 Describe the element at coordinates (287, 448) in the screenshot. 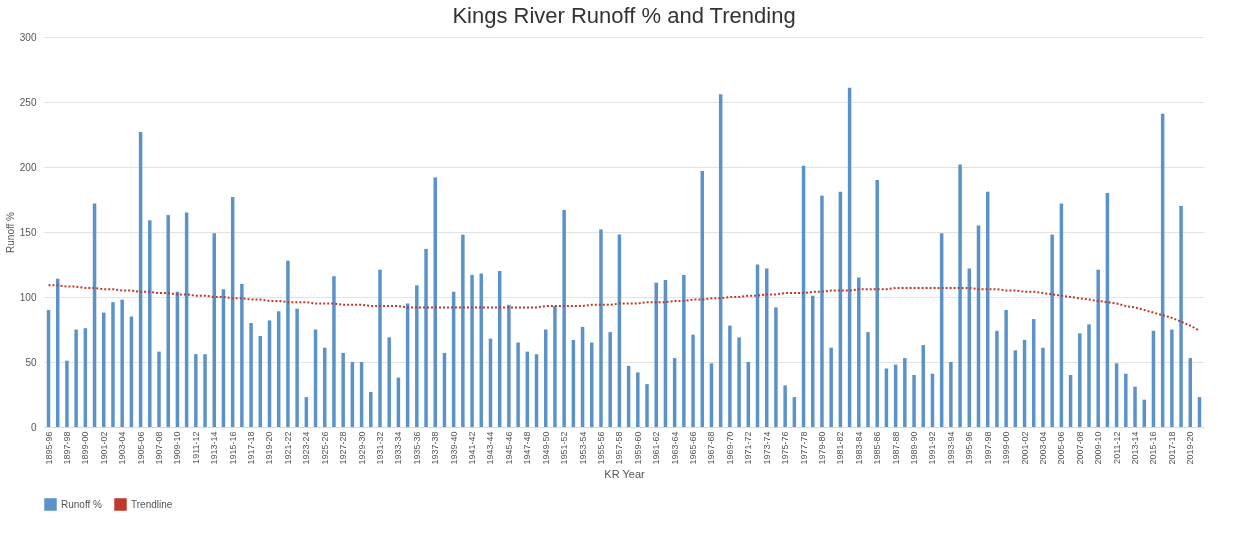

I see `x-tick-label: 1921-22` at that location.